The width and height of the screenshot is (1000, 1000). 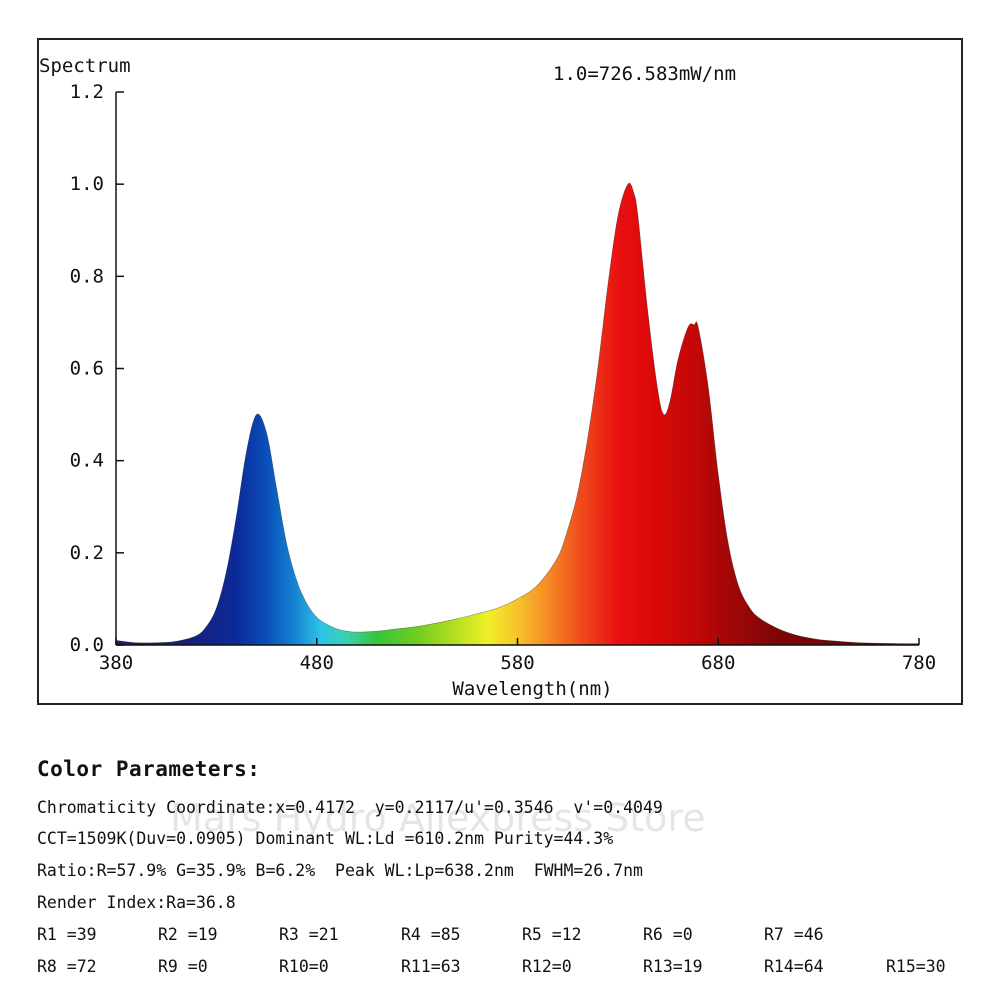 I want to click on y-tick-label-6: 1.2, so click(x=87, y=92).